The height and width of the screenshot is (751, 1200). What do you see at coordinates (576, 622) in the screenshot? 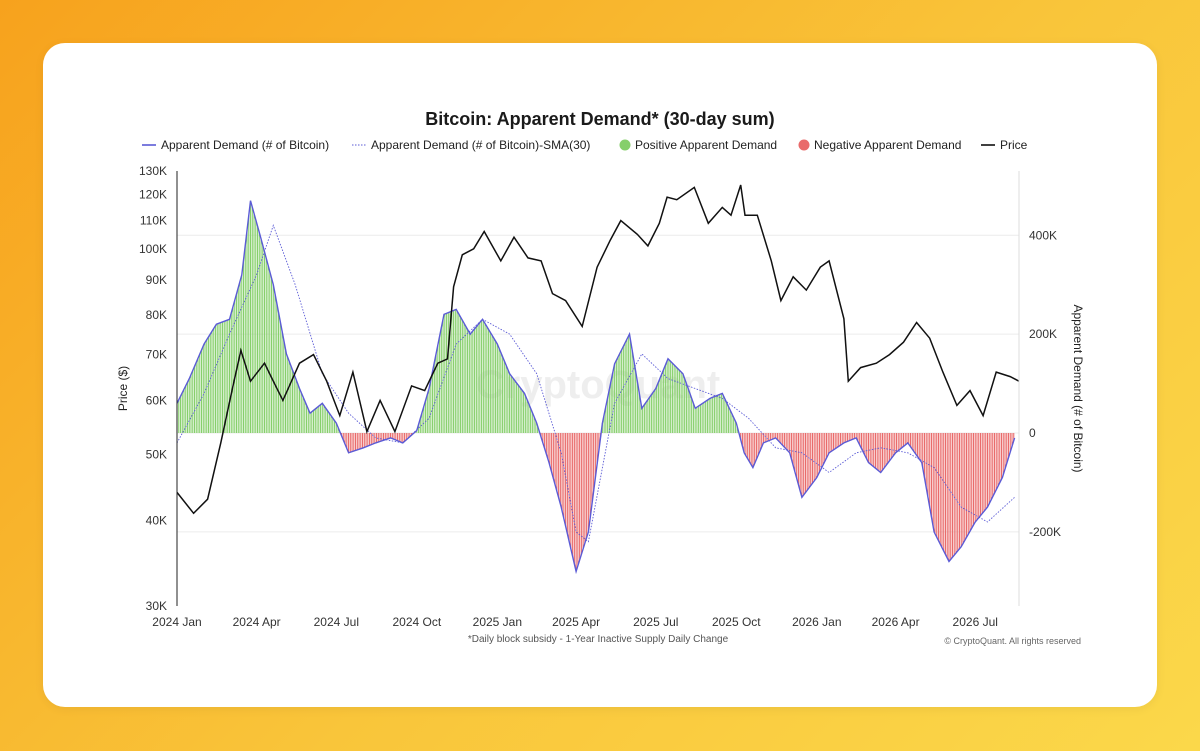
I see `x-tick-label: 2025 Apr` at bounding box center [576, 622].